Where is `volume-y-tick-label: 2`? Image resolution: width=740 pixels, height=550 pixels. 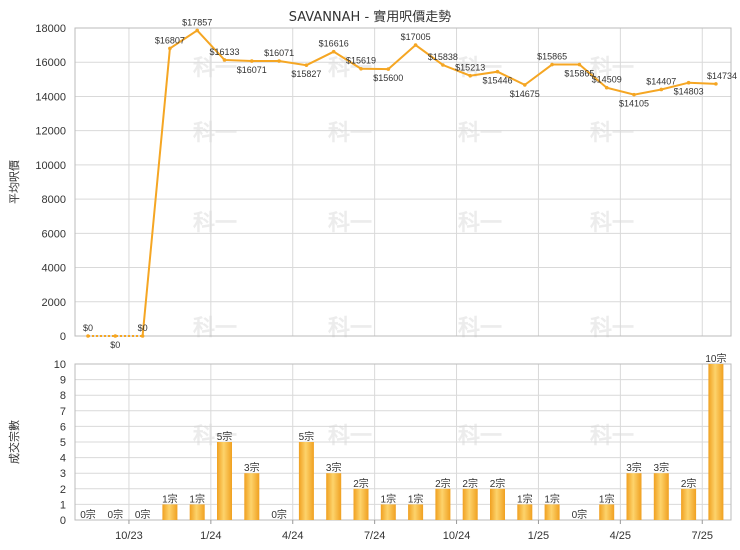 volume-y-tick-label: 2 is located at coordinates (63, 490).